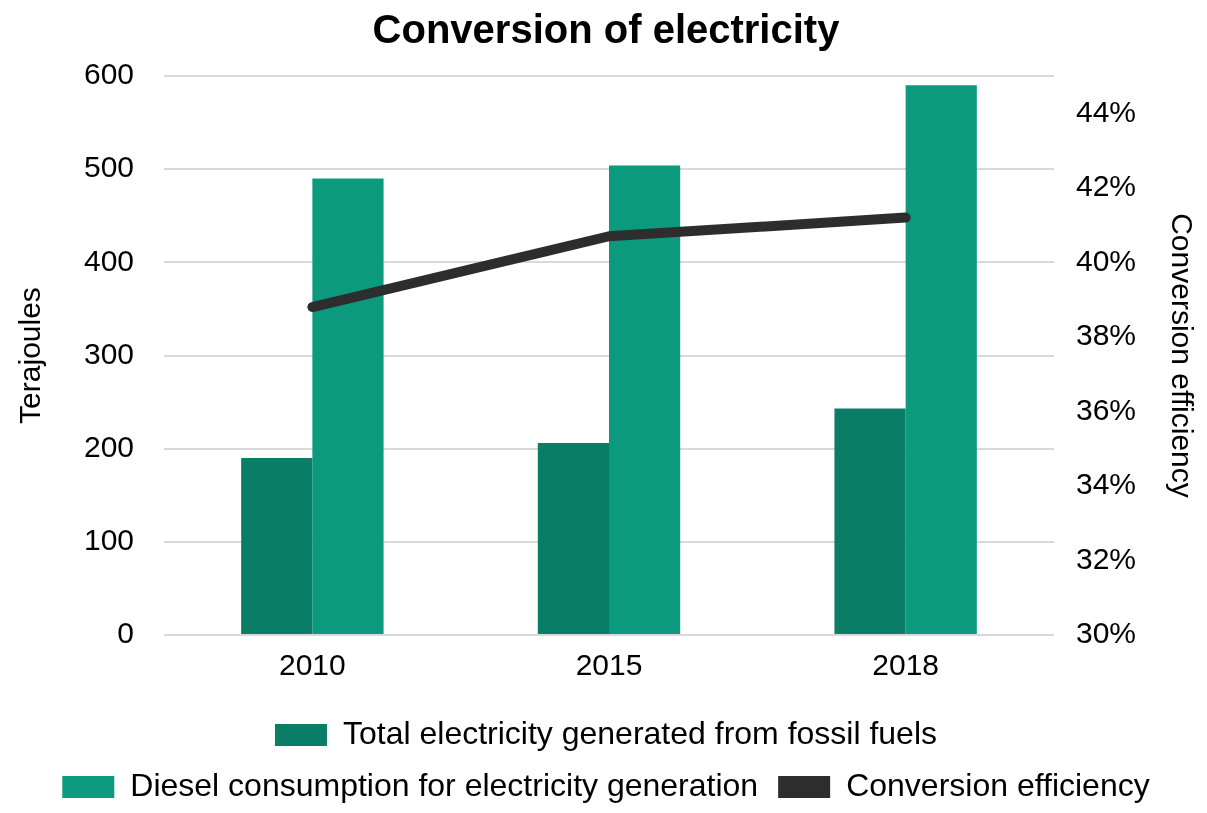 The height and width of the screenshot is (813, 1207). Describe the element at coordinates (109, 167) in the screenshot. I see `y-tick-label: 500` at that location.